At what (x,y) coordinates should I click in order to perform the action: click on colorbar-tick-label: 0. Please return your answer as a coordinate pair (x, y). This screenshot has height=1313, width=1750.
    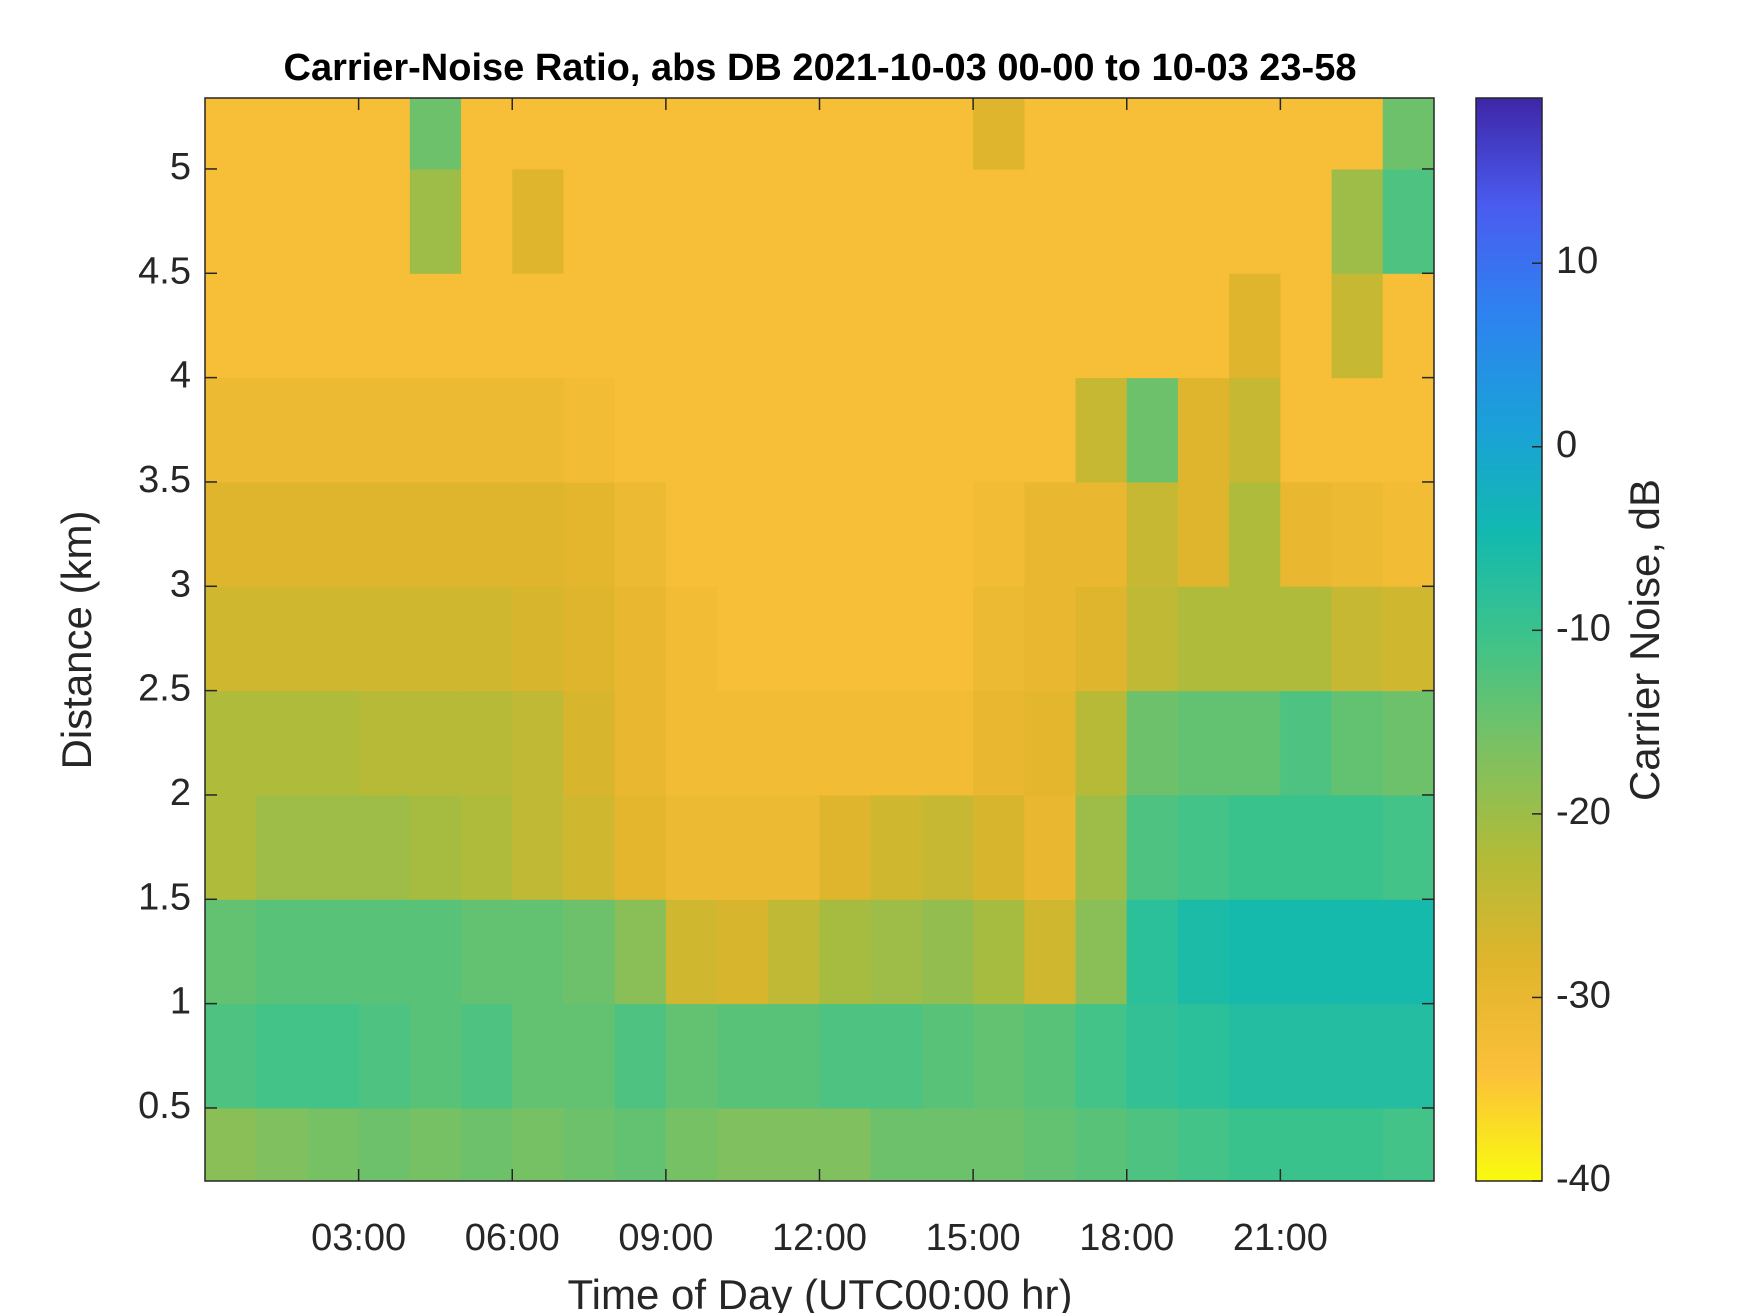
    Looking at the image, I should click on (1566, 445).